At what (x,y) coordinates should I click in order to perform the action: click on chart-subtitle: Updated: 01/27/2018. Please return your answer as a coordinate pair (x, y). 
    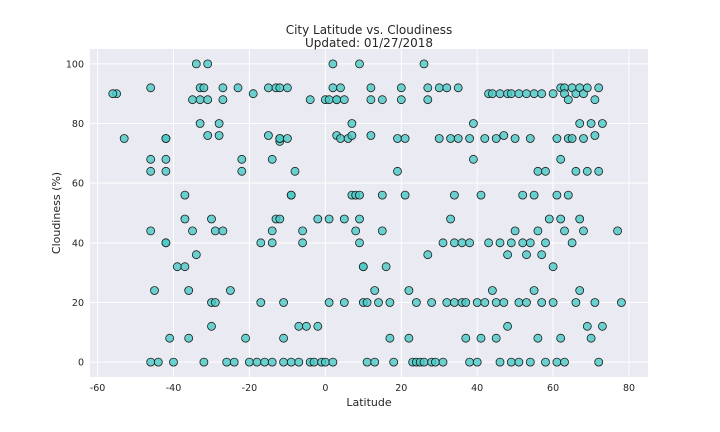
    Looking at the image, I should click on (369, 43).